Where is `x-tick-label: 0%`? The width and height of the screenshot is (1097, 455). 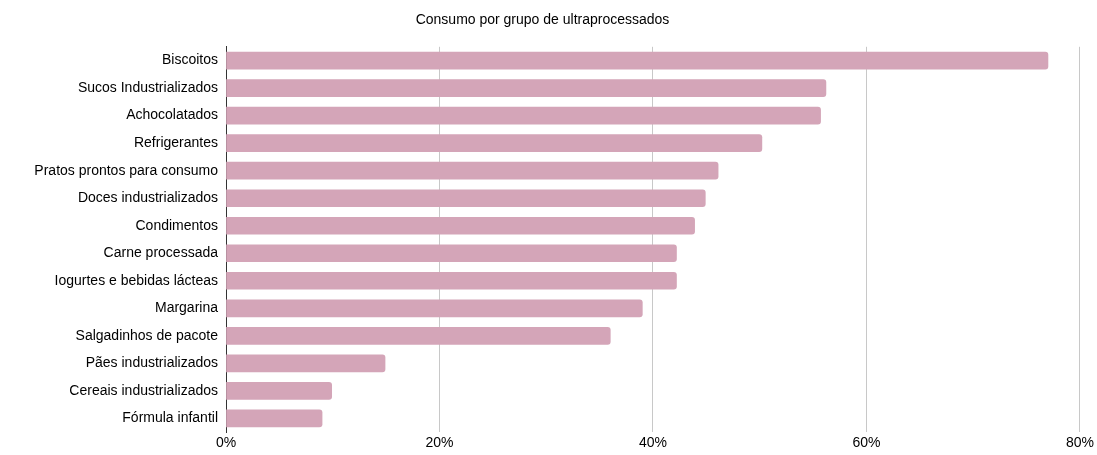 x-tick-label: 0% is located at coordinates (226, 442).